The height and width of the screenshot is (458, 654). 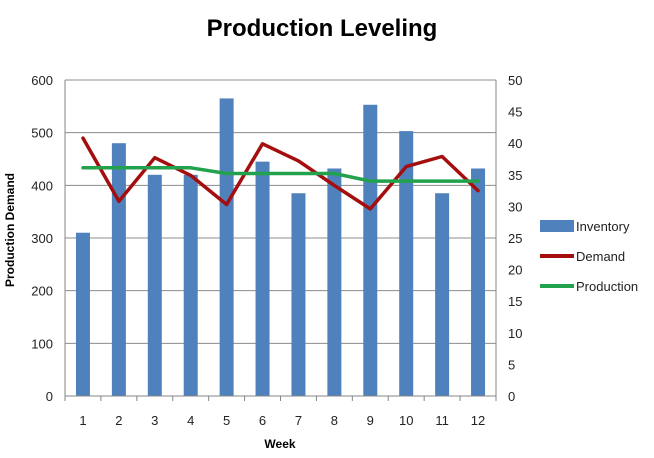 What do you see at coordinates (478, 420) in the screenshot?
I see `x-tick-label: 12` at bounding box center [478, 420].